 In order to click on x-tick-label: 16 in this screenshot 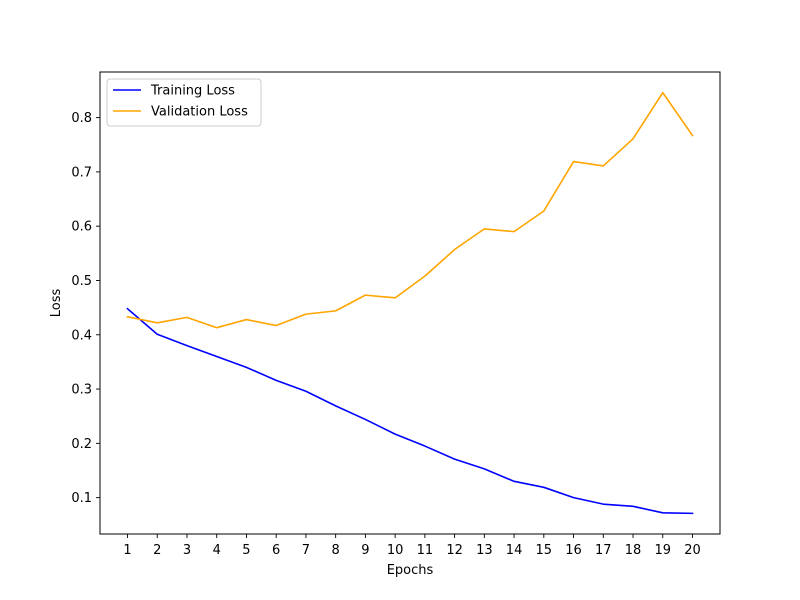, I will do `click(573, 550)`.